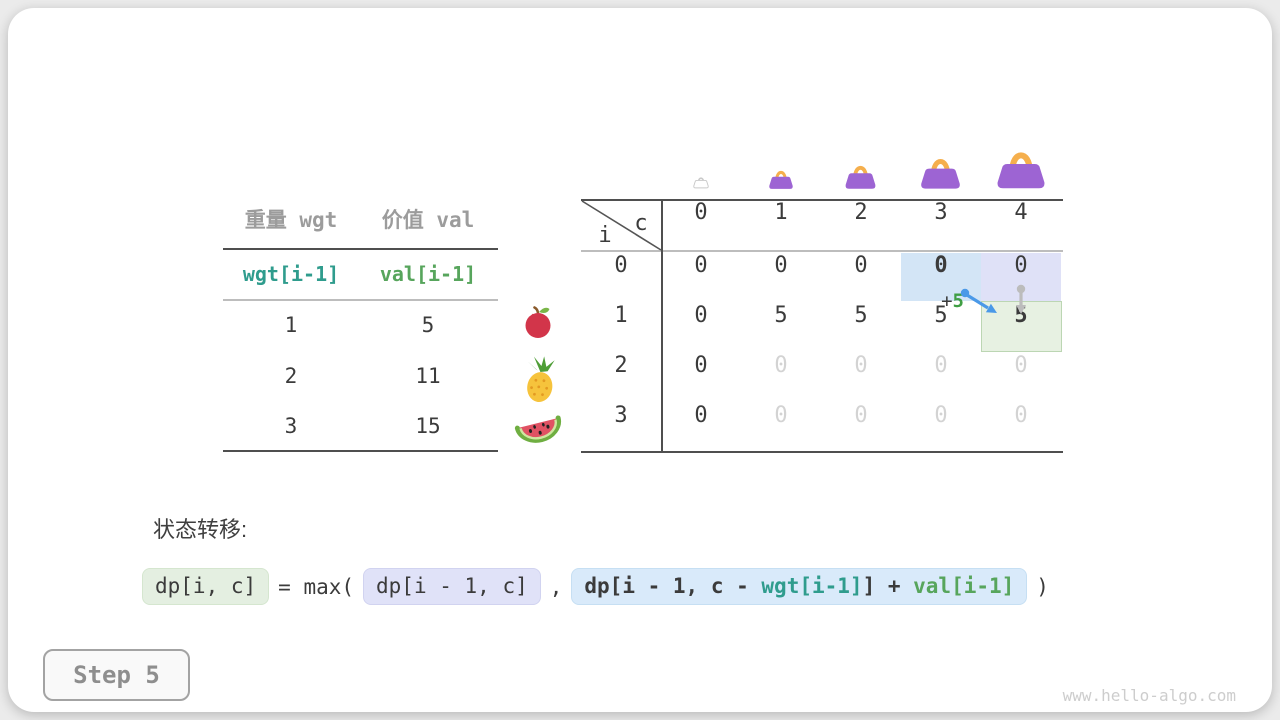 This screenshot has width=1280, height=720. I want to click on formula-option1-box: dp[i - 1, c], so click(452, 586).